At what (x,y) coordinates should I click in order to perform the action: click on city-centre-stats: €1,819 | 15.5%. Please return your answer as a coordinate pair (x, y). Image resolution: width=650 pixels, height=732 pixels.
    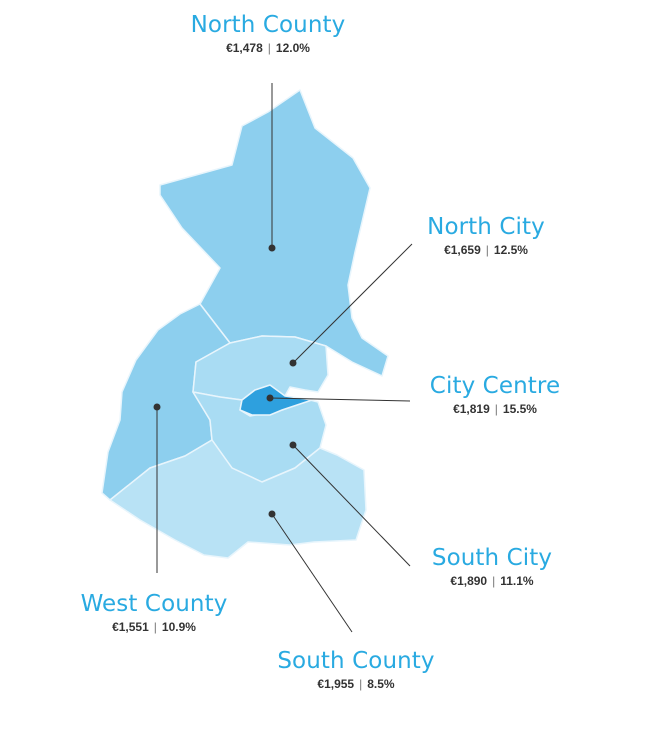
    Looking at the image, I should click on (495, 409).